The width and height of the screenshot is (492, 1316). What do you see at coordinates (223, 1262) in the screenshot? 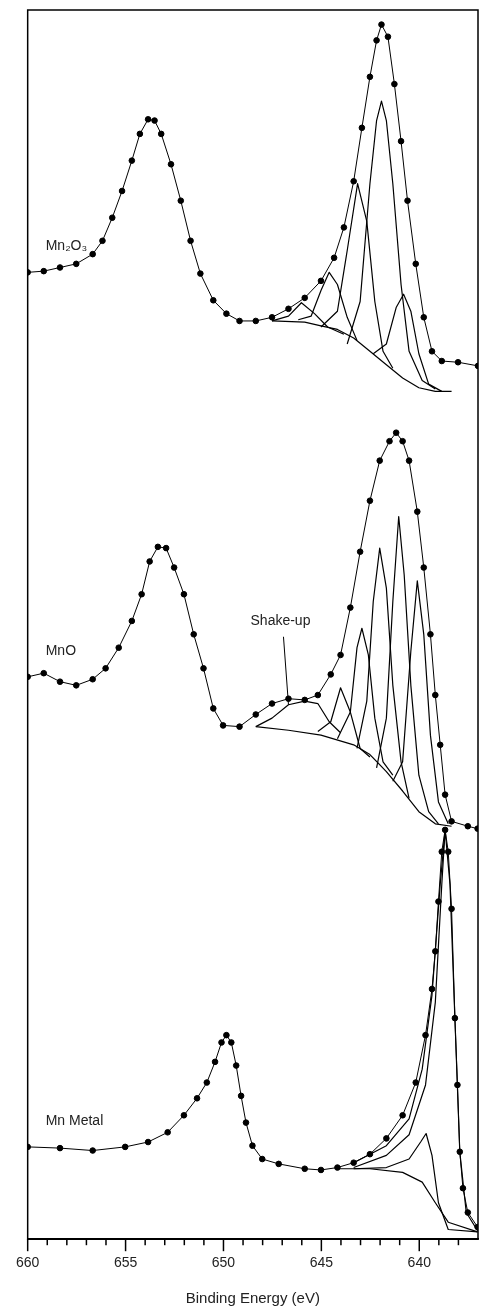
I see `x-tick-label: 650` at bounding box center [223, 1262].